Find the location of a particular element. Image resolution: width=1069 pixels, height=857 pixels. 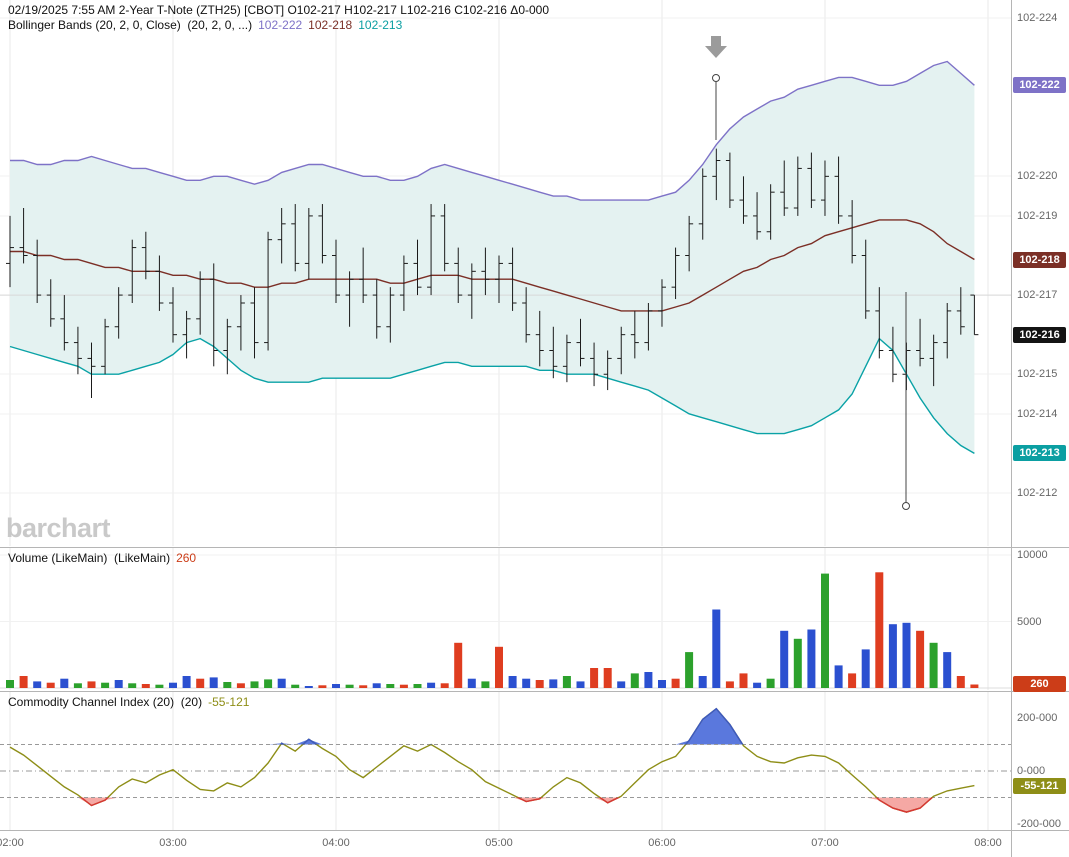

down-arrow-annotation is located at coordinates (716, 47).